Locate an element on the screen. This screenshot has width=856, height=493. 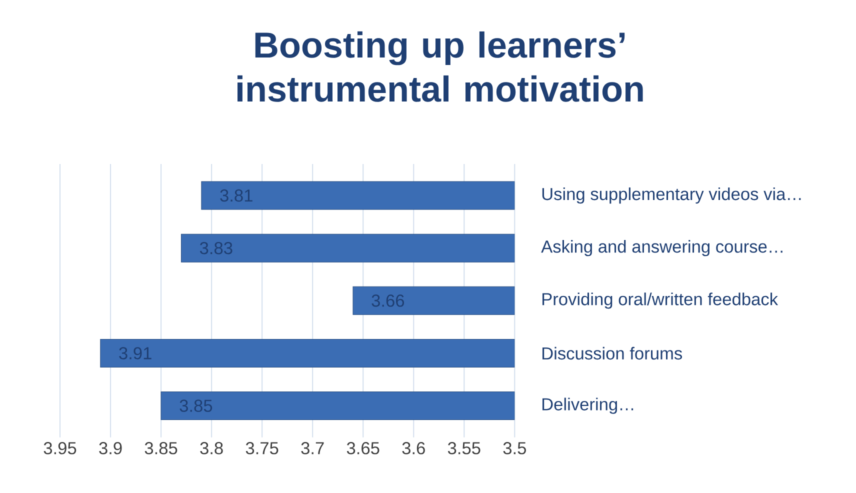
data-label: 3.66 is located at coordinates (388, 300).